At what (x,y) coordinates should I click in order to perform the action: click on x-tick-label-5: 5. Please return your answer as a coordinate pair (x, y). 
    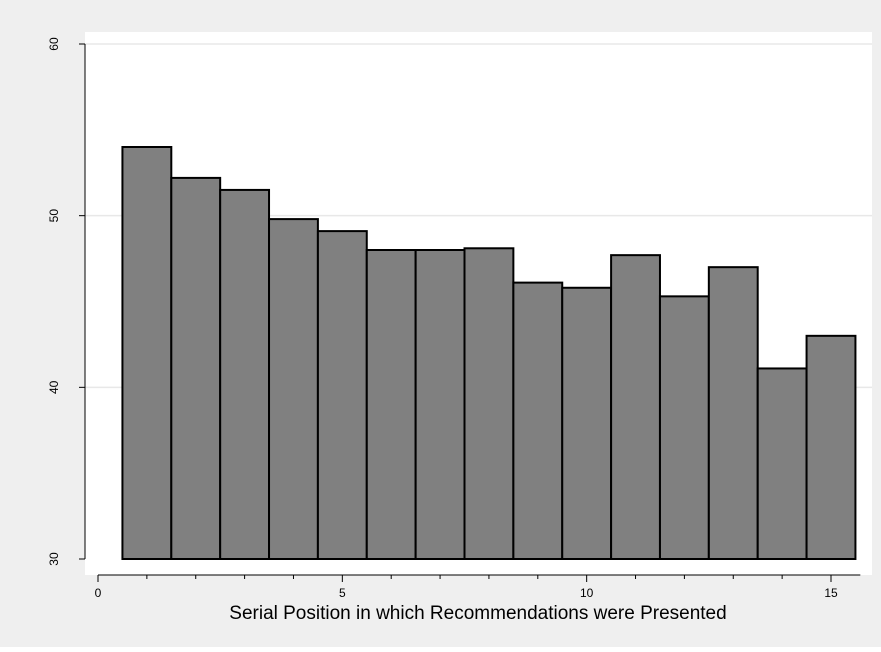
    Looking at the image, I should click on (342, 593).